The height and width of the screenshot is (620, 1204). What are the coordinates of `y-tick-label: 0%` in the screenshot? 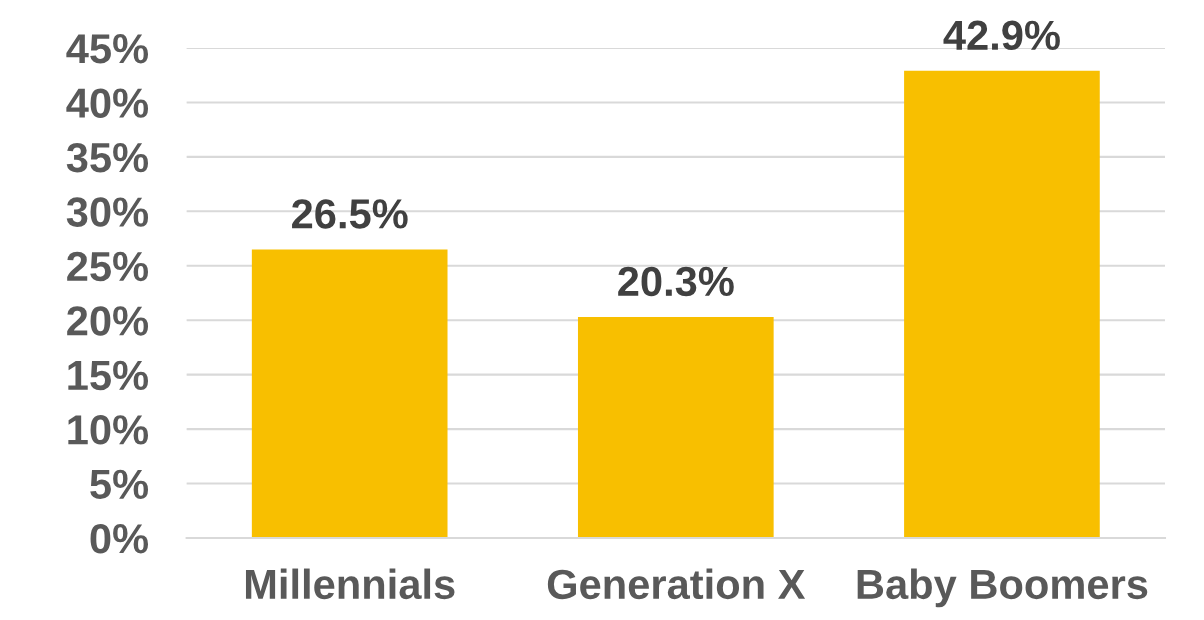 It's located at (119, 538).